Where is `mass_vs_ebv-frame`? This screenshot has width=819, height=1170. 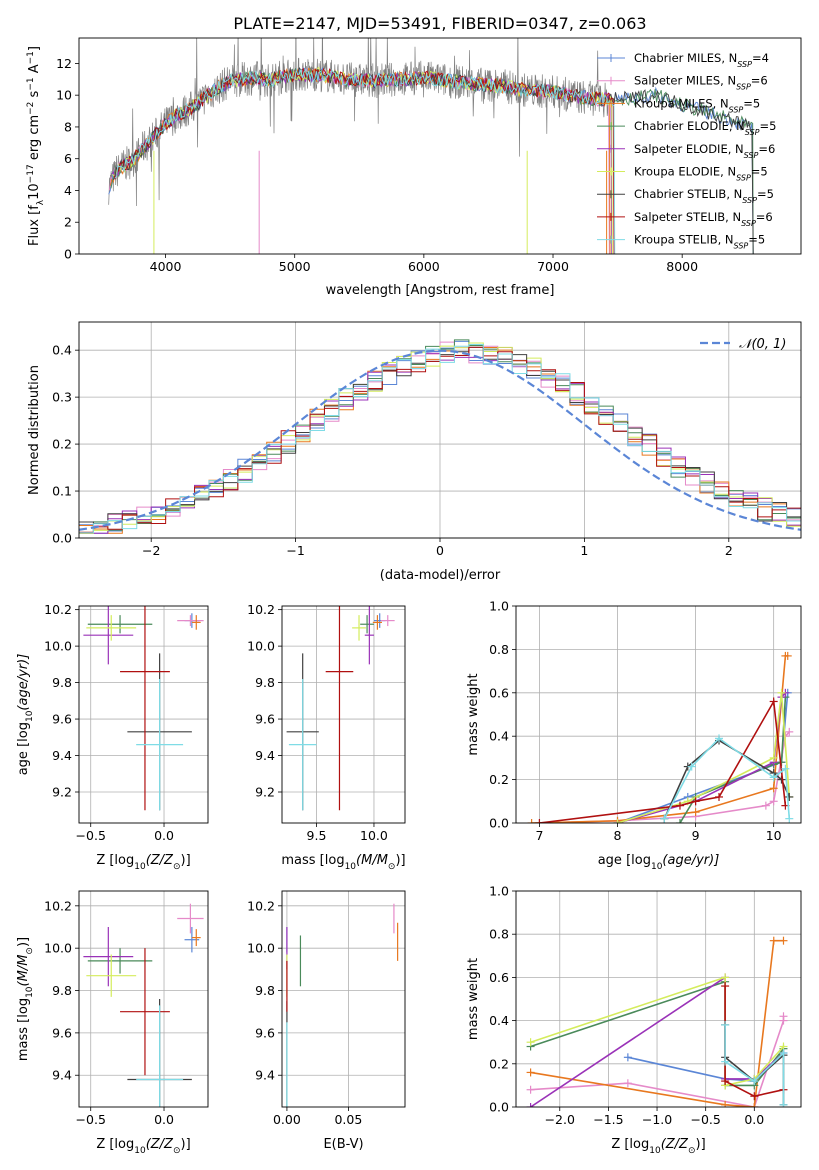
mass_vs_ebv-frame is located at coordinates (343, 999).